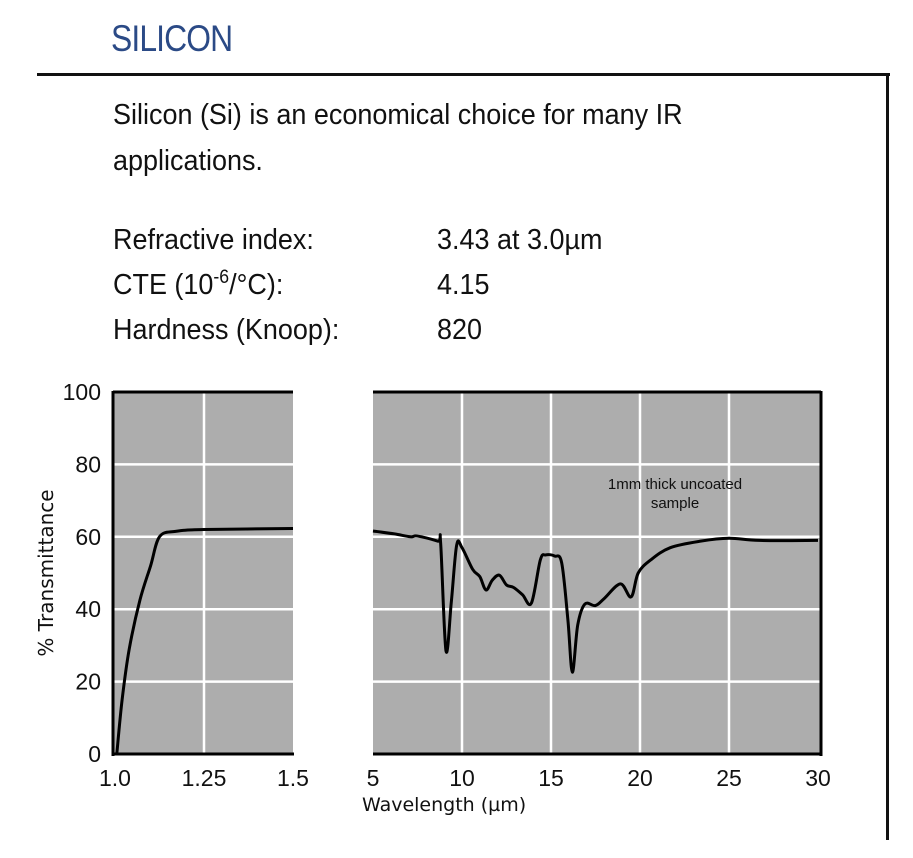 The image size is (913, 858). What do you see at coordinates (82, 392) in the screenshot?
I see `y-tick-label: 100` at bounding box center [82, 392].